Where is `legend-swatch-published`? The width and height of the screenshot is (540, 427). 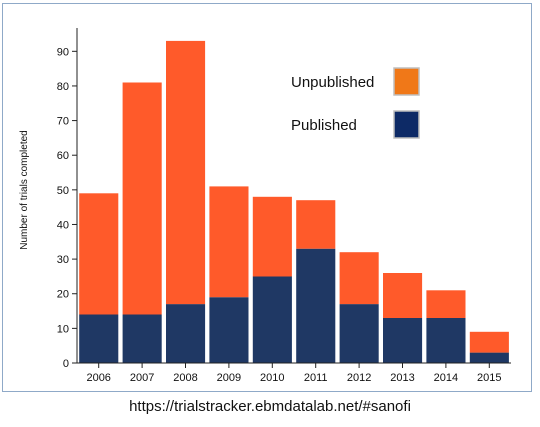
legend-swatch-published is located at coordinates (406, 124).